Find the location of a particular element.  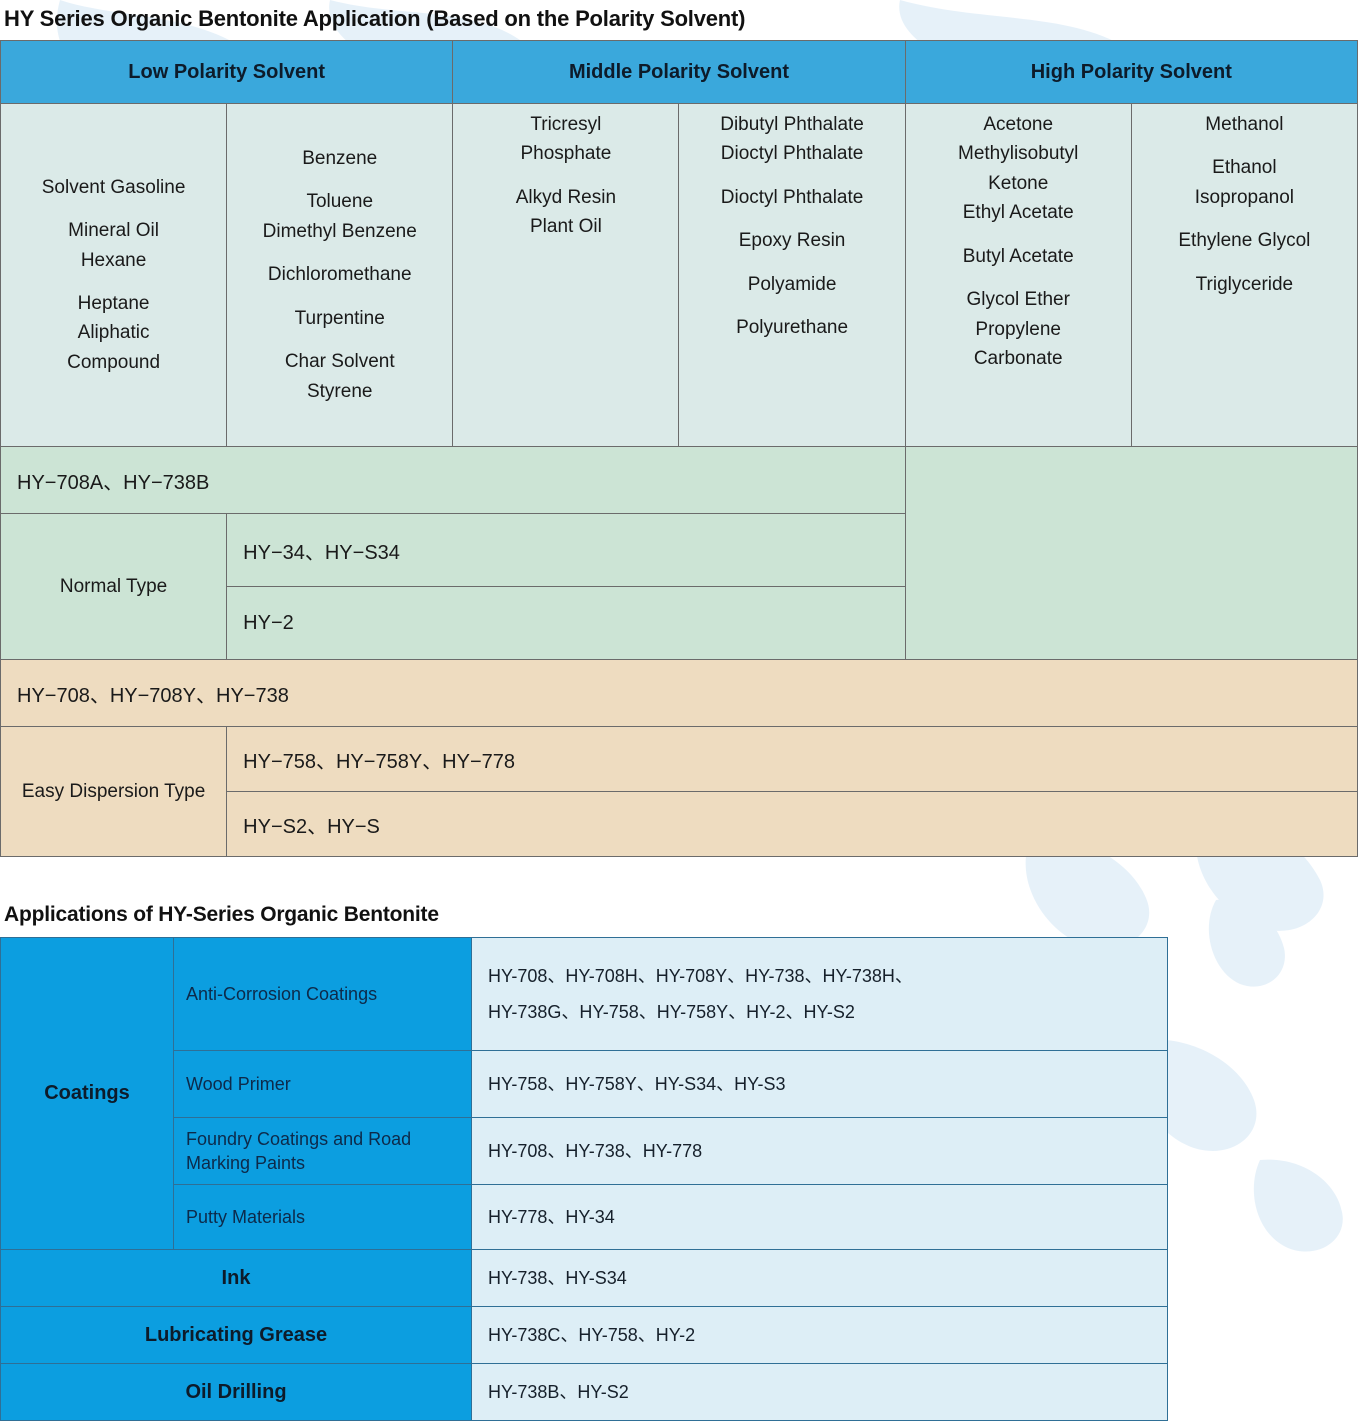

subcategory-wood-primer: Wood Primer is located at coordinates (322, 1084).